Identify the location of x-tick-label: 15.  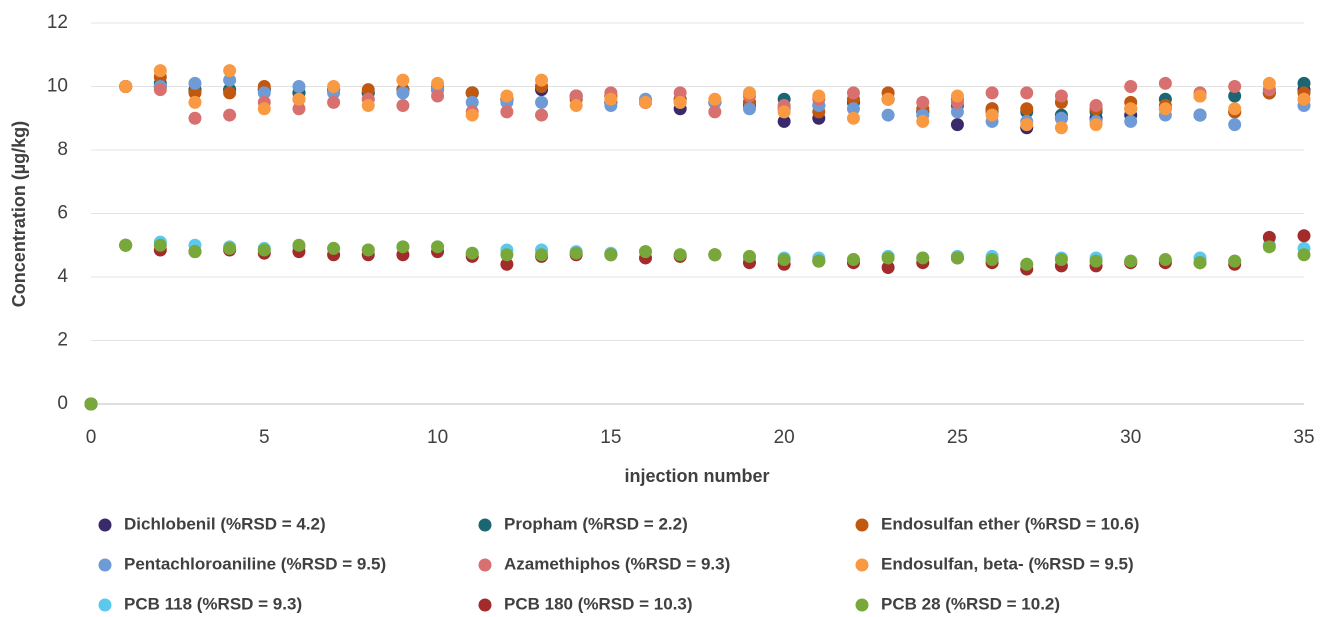
(610, 437).